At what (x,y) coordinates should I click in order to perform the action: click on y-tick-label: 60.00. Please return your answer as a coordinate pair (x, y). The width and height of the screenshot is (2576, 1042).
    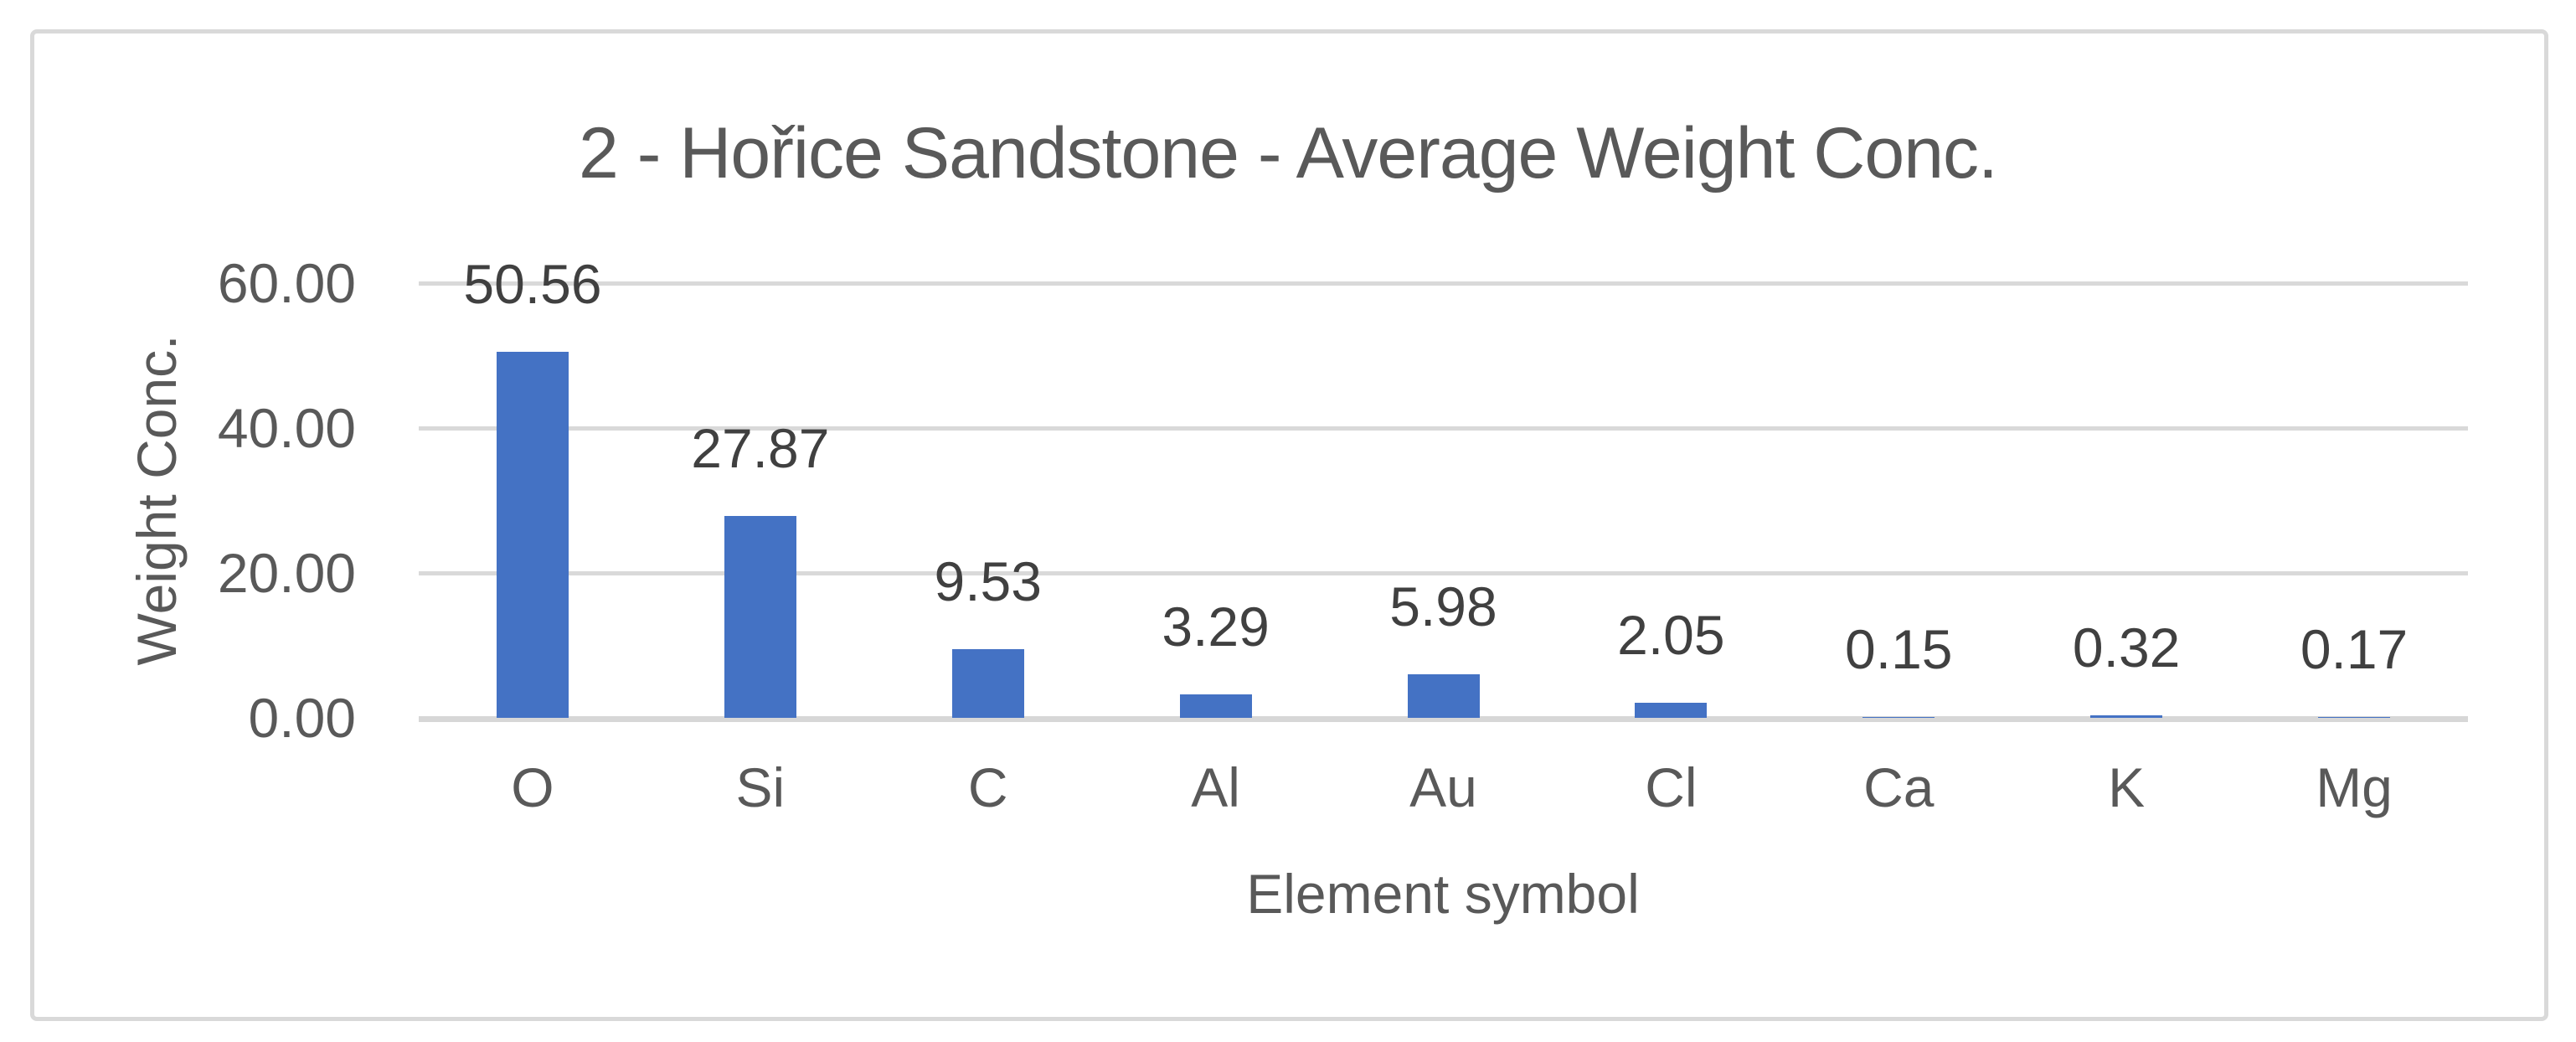
    Looking at the image, I should click on (286, 283).